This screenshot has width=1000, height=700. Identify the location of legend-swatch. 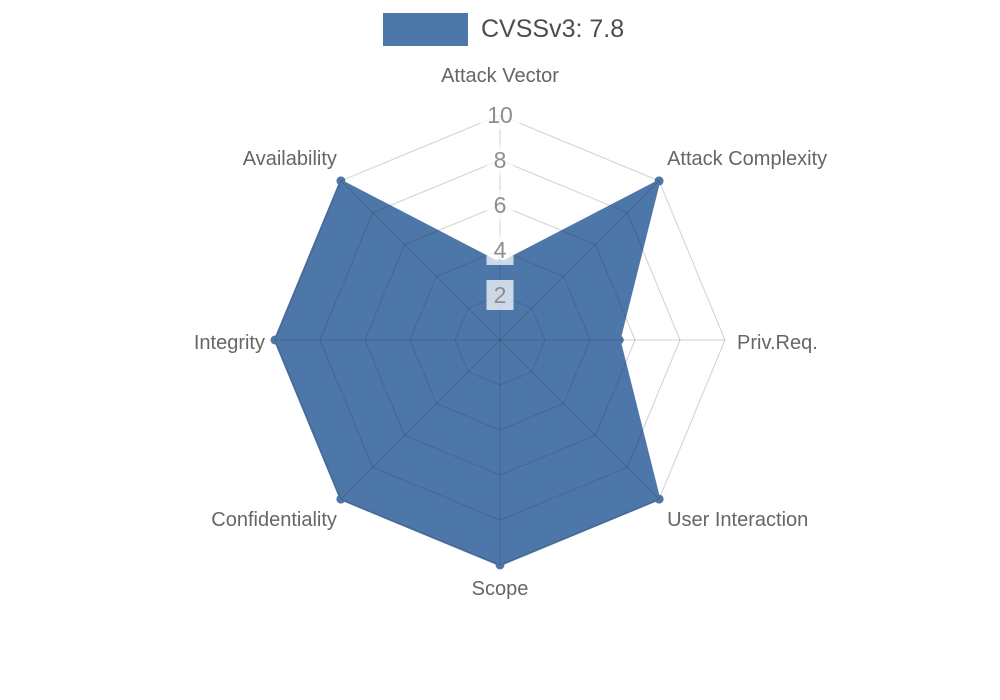
(425, 29).